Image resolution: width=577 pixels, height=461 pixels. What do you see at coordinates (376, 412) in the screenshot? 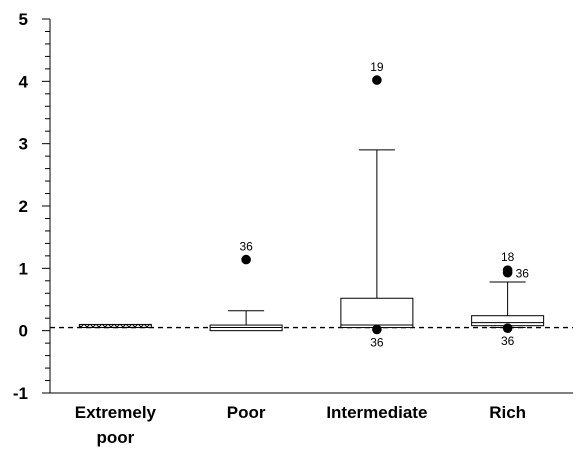
I see `x-tick-label: Intermediate` at bounding box center [376, 412].